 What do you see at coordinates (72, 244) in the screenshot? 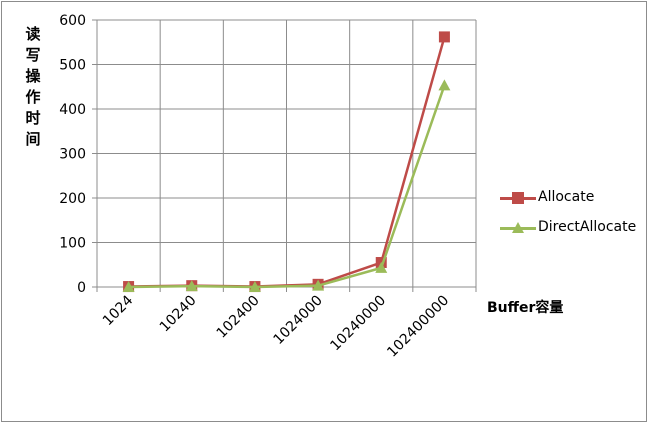
I see `y-tick-label-100: 100` at bounding box center [72, 244].